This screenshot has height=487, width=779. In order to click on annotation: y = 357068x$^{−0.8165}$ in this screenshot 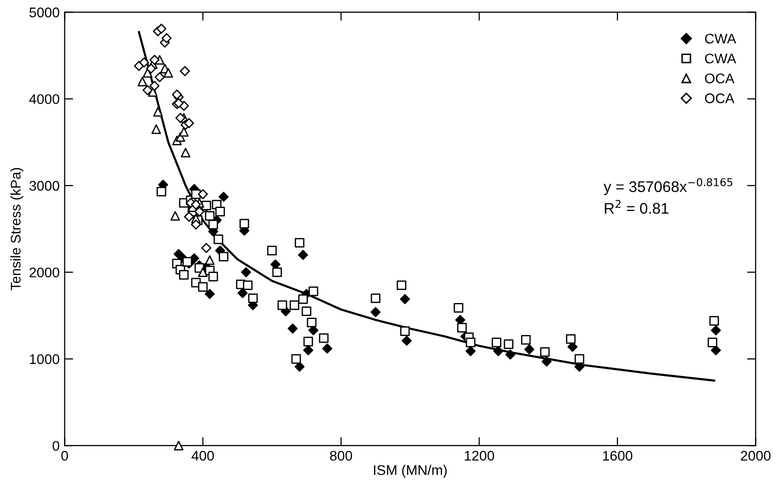, I will do `click(668, 187)`.